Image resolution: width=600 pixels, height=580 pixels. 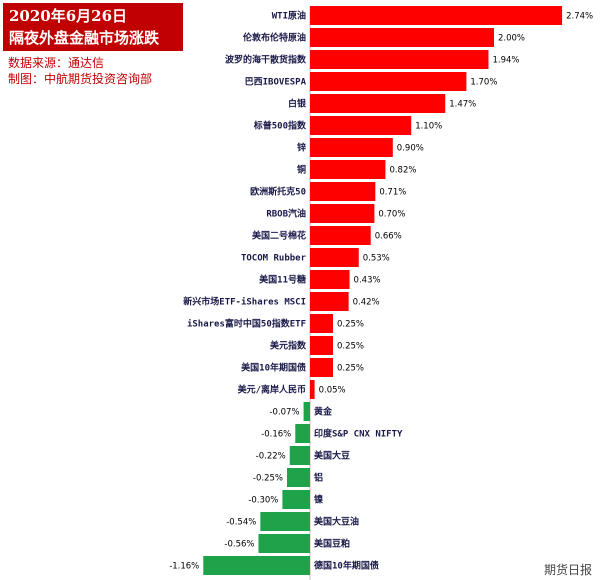 I want to click on value-label: -1.16%, so click(x=184, y=567).